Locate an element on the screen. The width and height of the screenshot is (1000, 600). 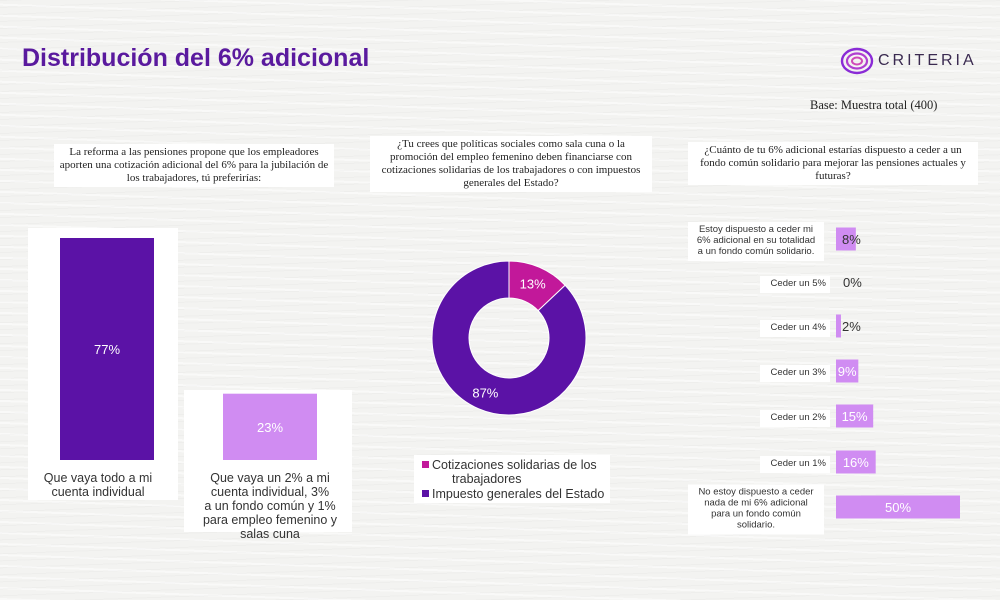
donut-slice-label: 13% is located at coordinates (533, 283).